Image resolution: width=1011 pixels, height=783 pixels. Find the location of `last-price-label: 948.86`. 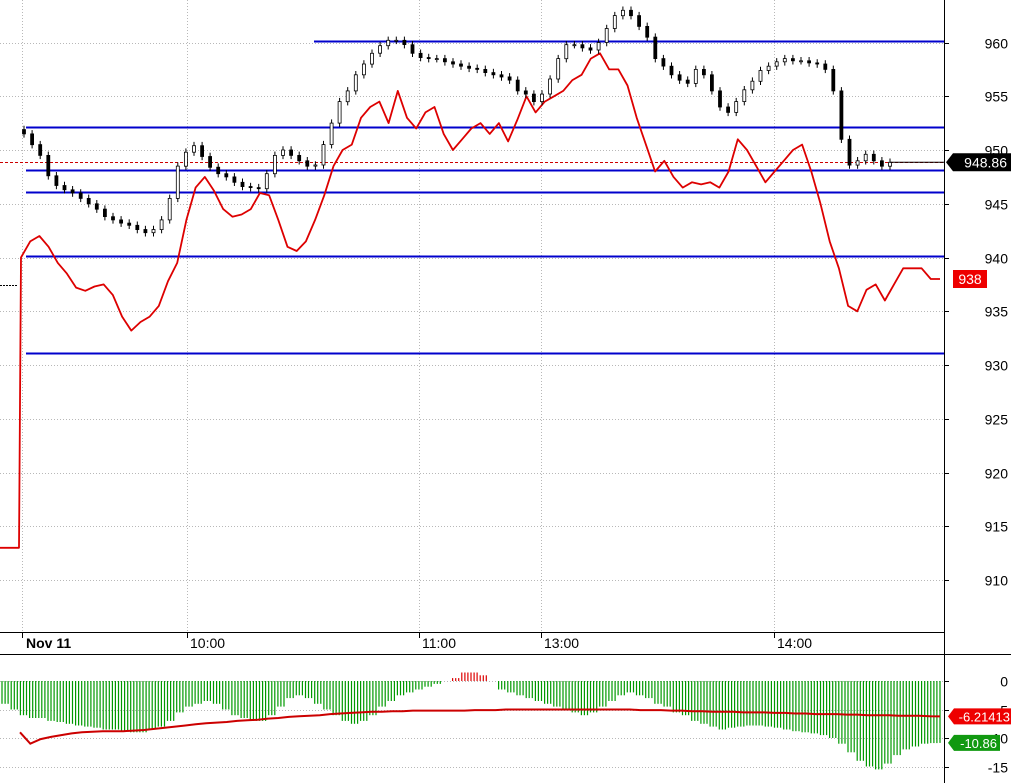

last-price-label: 948.86 is located at coordinates (985, 162).